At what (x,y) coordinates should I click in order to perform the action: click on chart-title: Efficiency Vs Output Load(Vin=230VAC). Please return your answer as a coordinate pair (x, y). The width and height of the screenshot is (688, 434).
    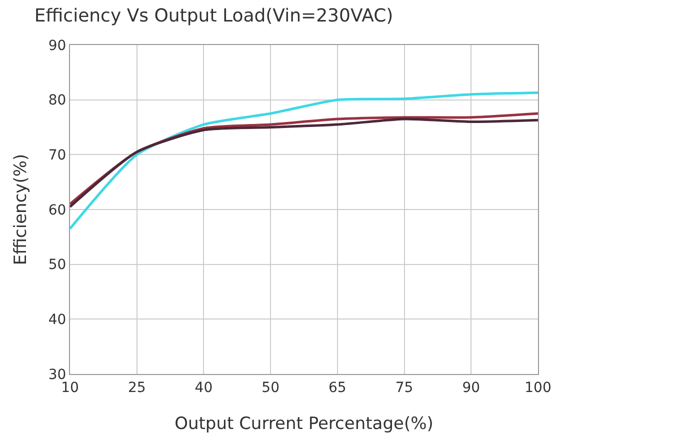
    Looking at the image, I should click on (214, 15).